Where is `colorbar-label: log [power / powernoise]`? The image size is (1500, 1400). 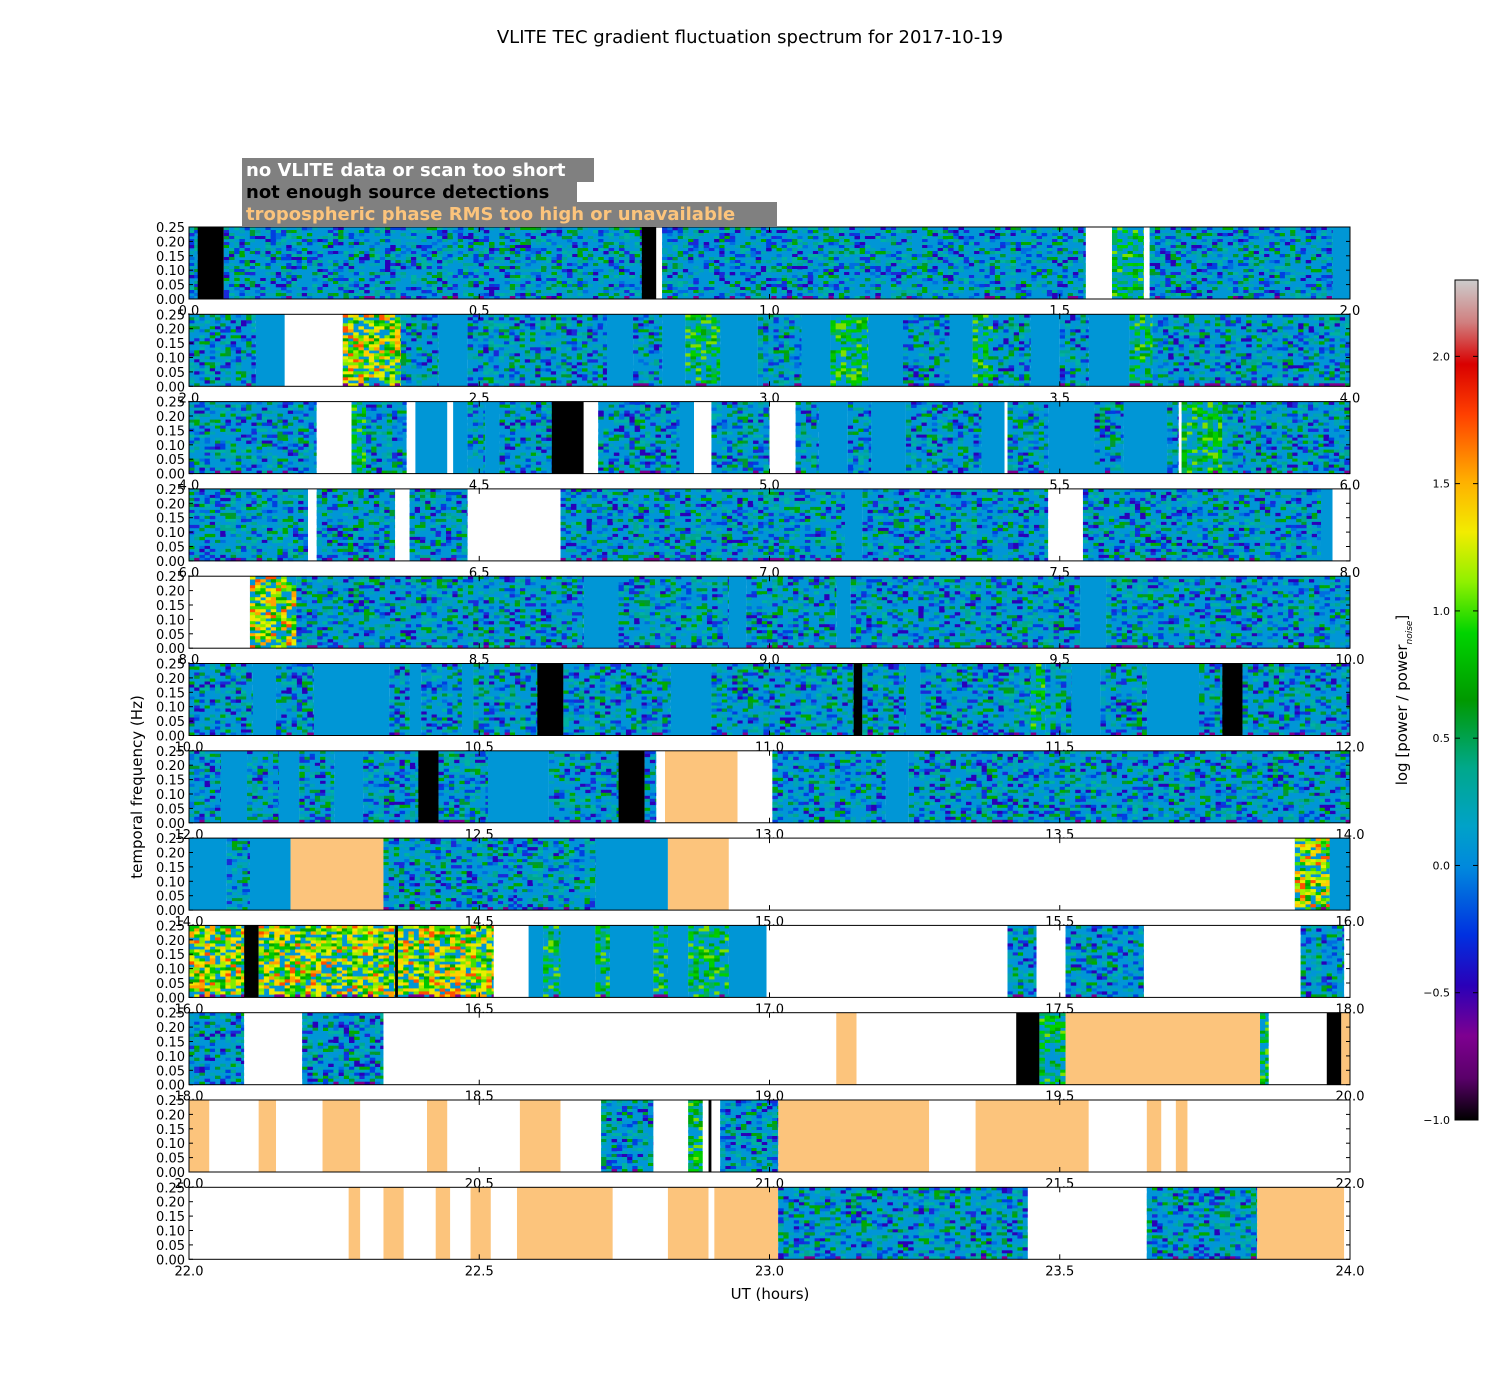
colorbar-label: log [power / powernoise] is located at coordinates (1404, 700).